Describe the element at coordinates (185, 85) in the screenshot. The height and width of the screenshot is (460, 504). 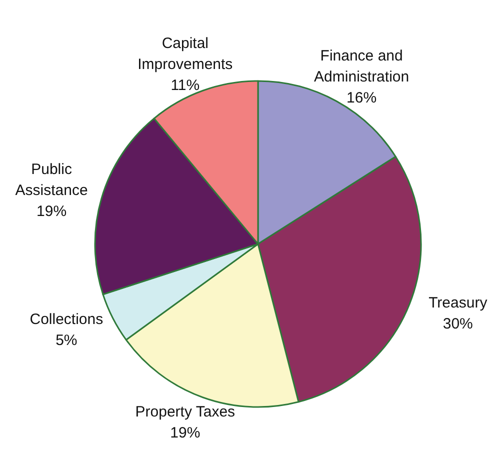
I see `data-label: 11%` at that location.